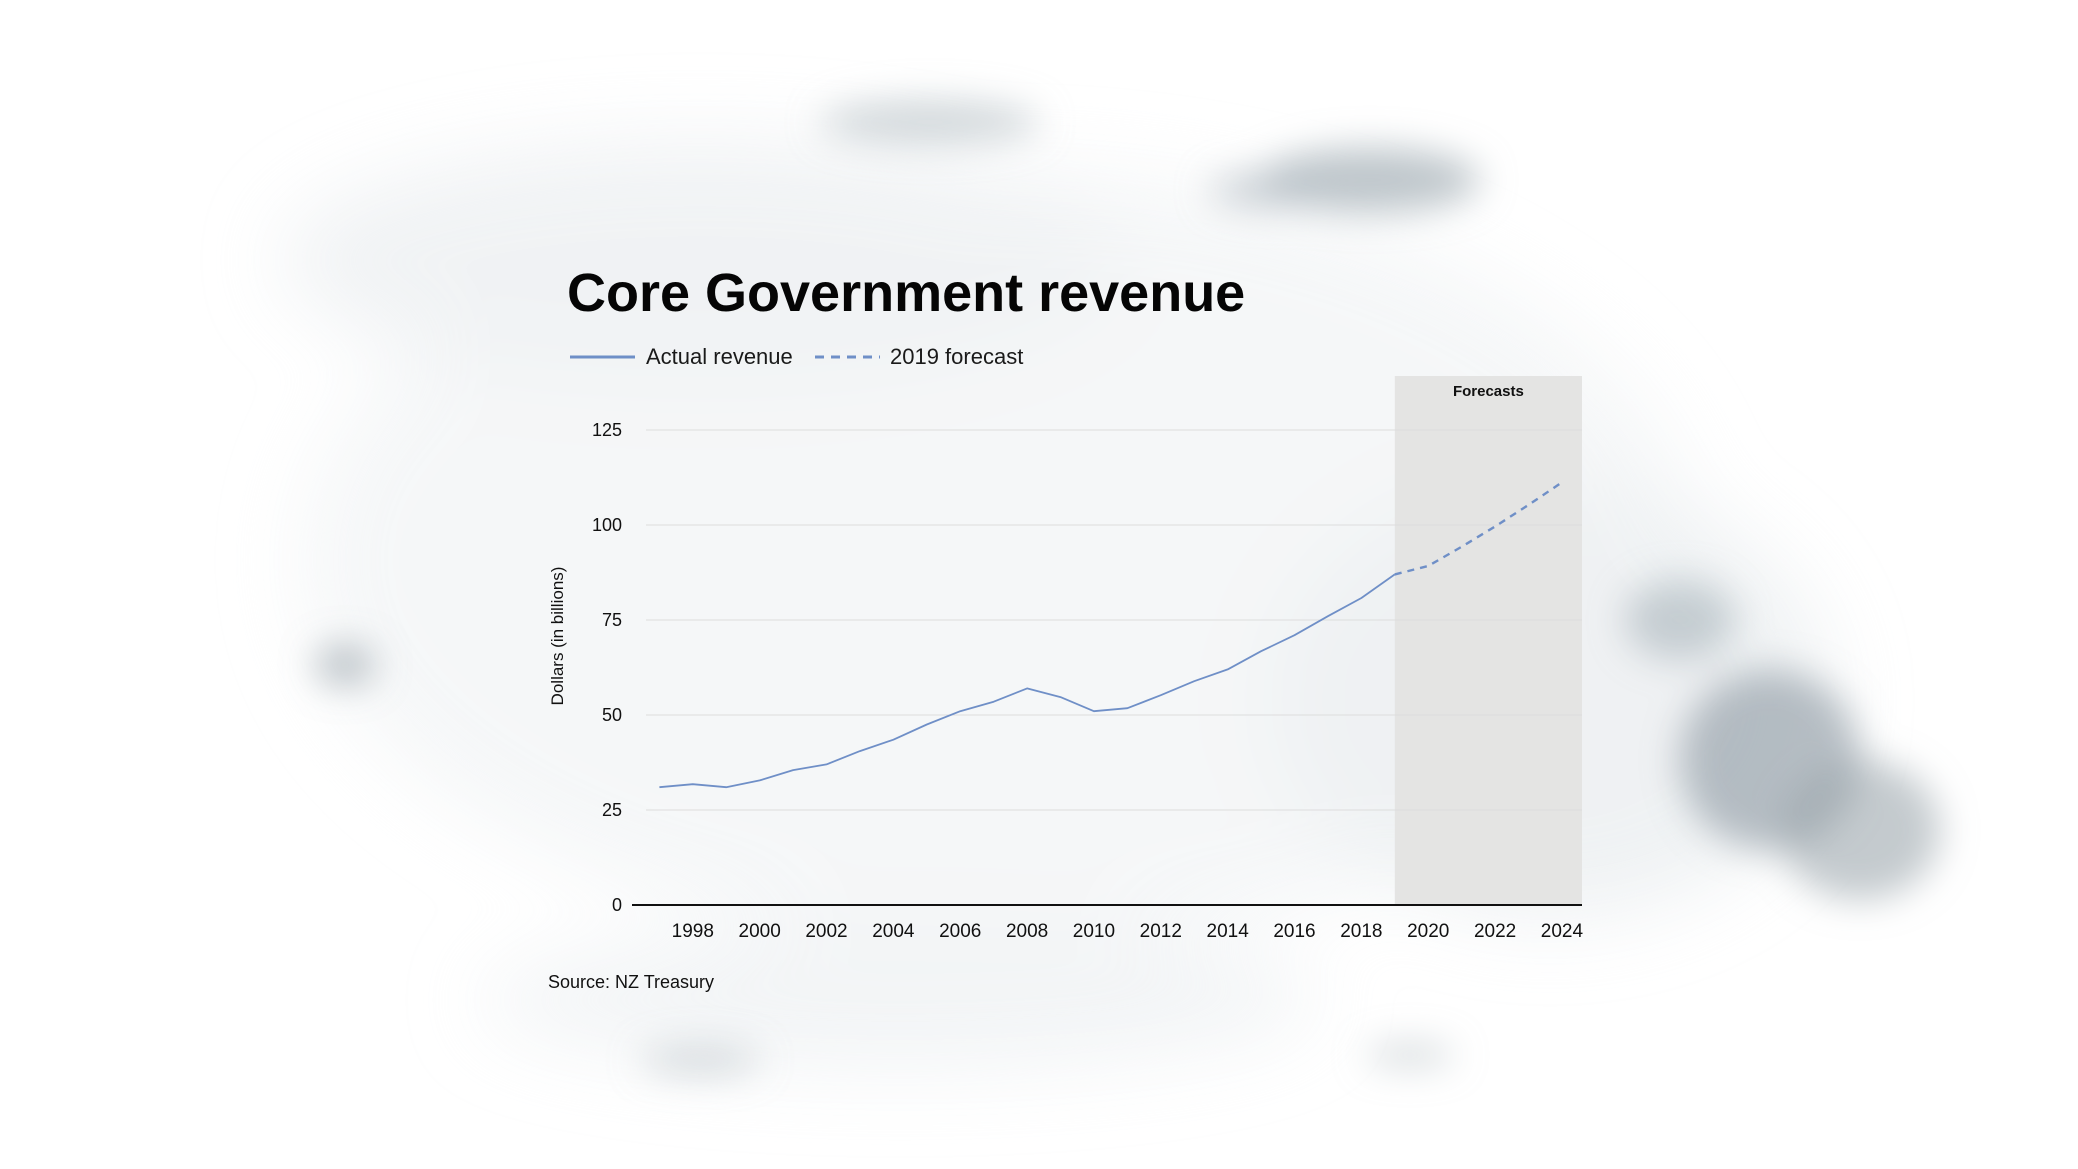  What do you see at coordinates (607, 667) in the screenshot?
I see `y-axis-ticks: 0 25 50 75 100 125` at bounding box center [607, 667].